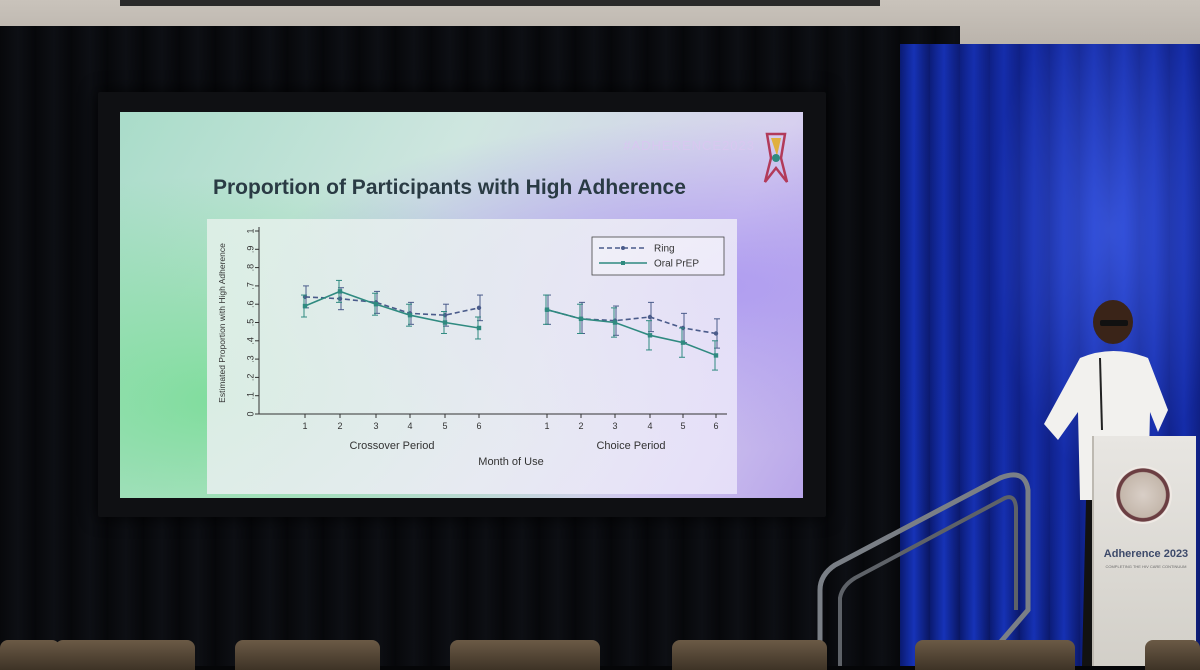  I want to click on y-tick-label: .4, so click(250, 341).